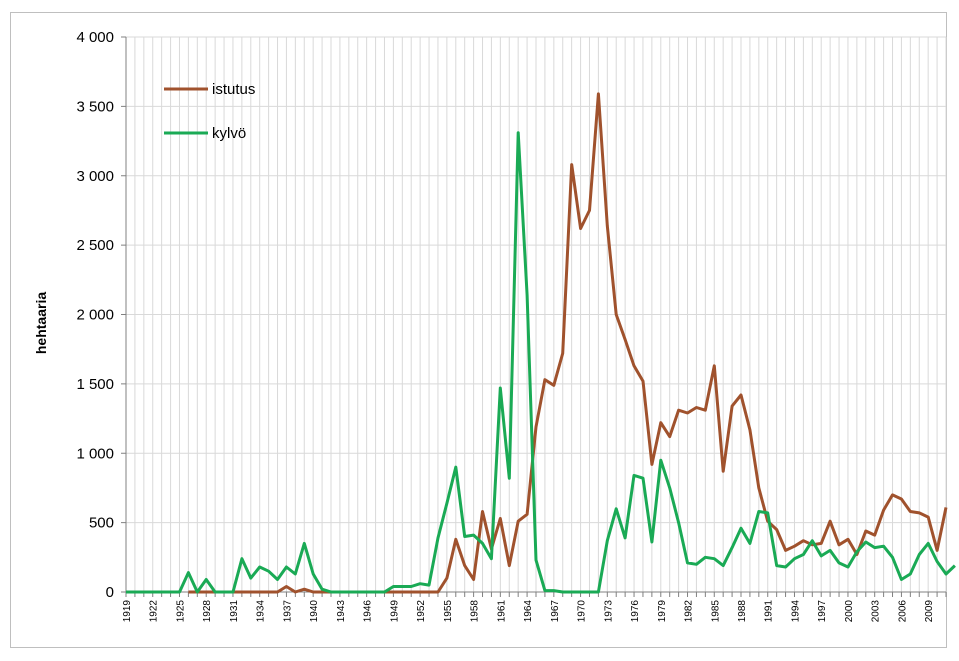 The width and height of the screenshot is (959, 661). What do you see at coordinates (635, 611) in the screenshot?
I see `x-tick-label: 1976` at bounding box center [635, 611].